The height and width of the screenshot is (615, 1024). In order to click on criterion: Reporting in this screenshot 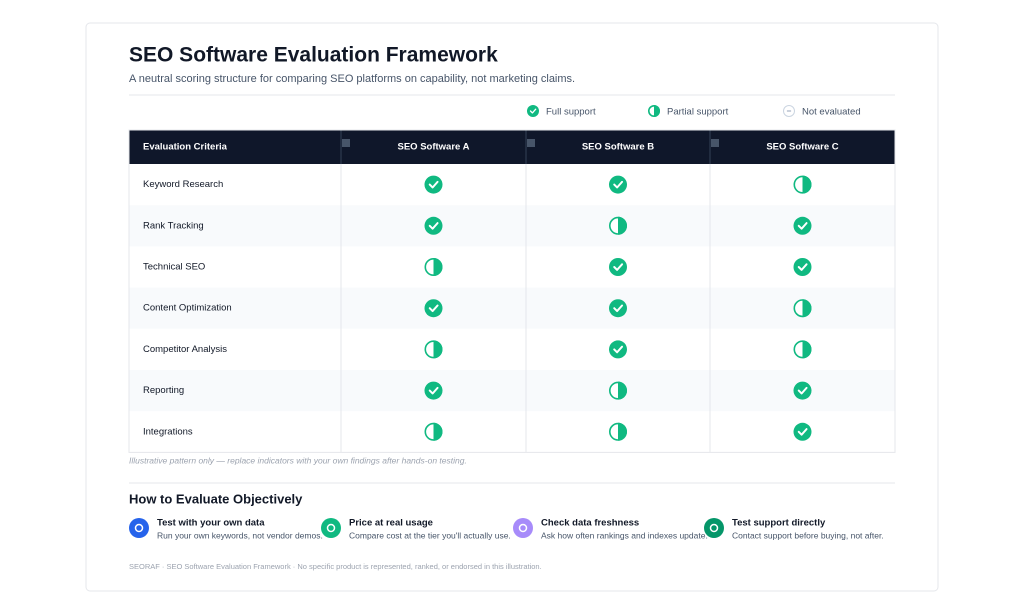, I will do `click(163, 390)`.